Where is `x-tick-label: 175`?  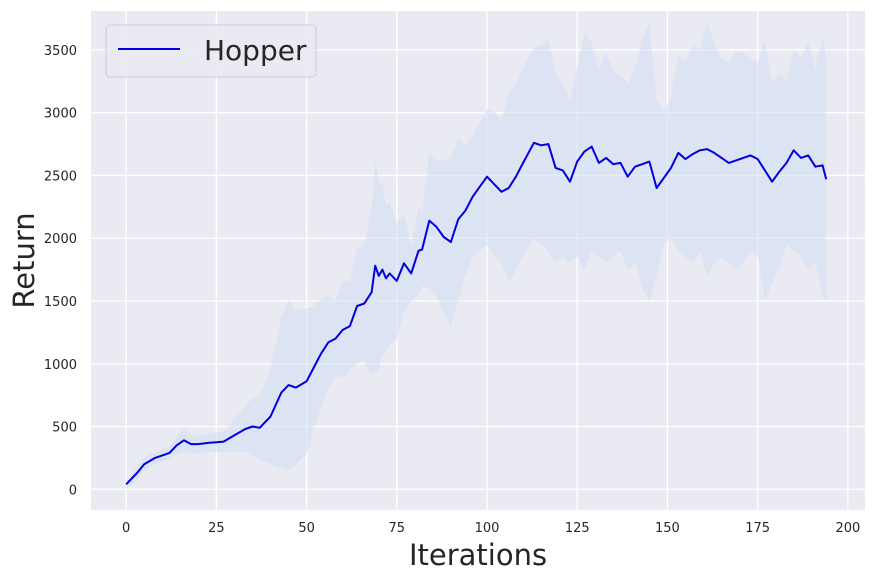
x-tick-label: 175 is located at coordinates (757, 528).